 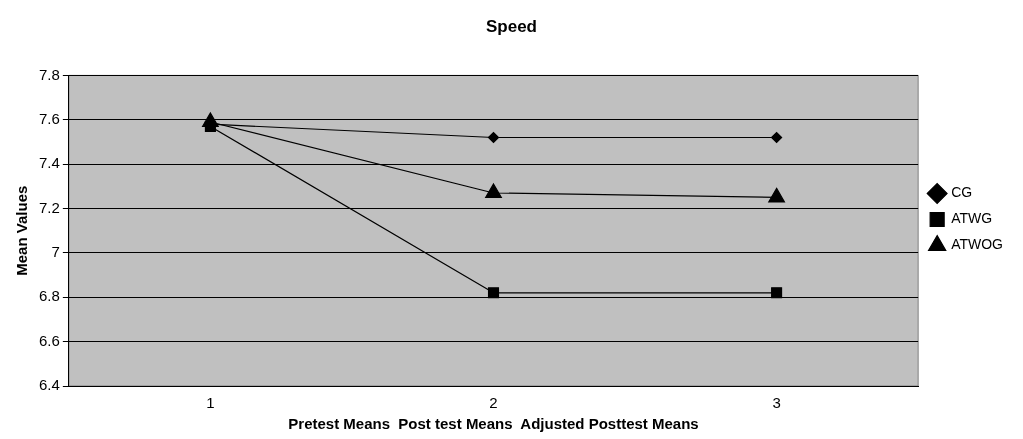 I want to click on y-tick-label: 7.4, so click(x=49, y=163).